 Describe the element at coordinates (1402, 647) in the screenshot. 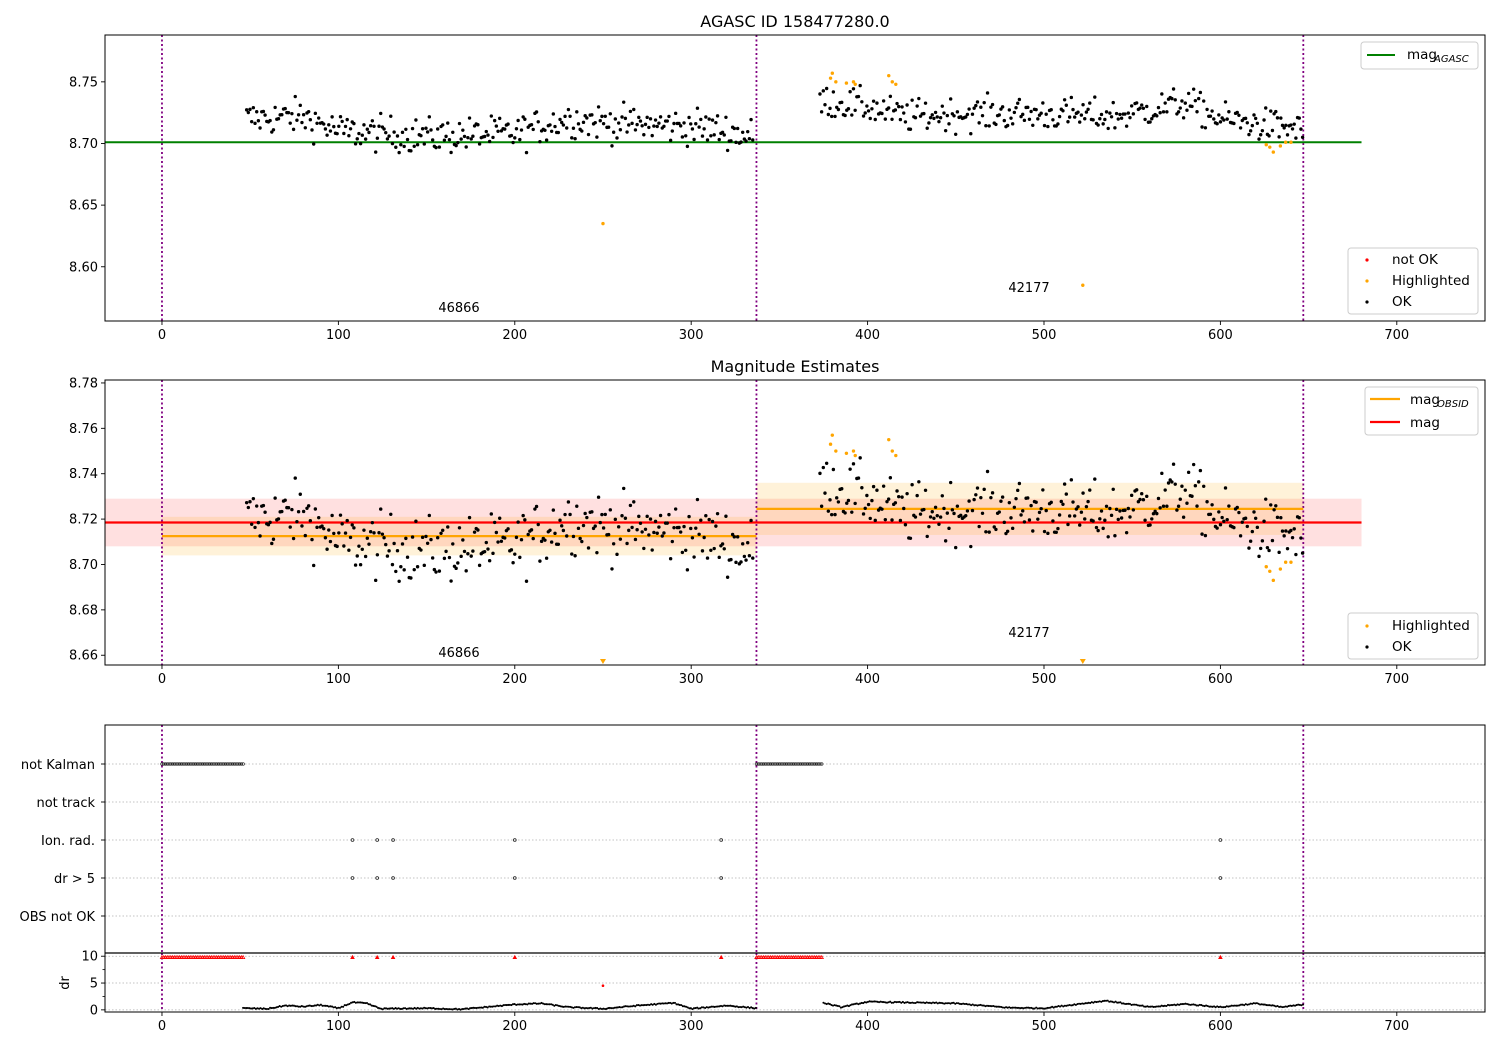

I see `legend-label-ok-mid: OK` at that location.